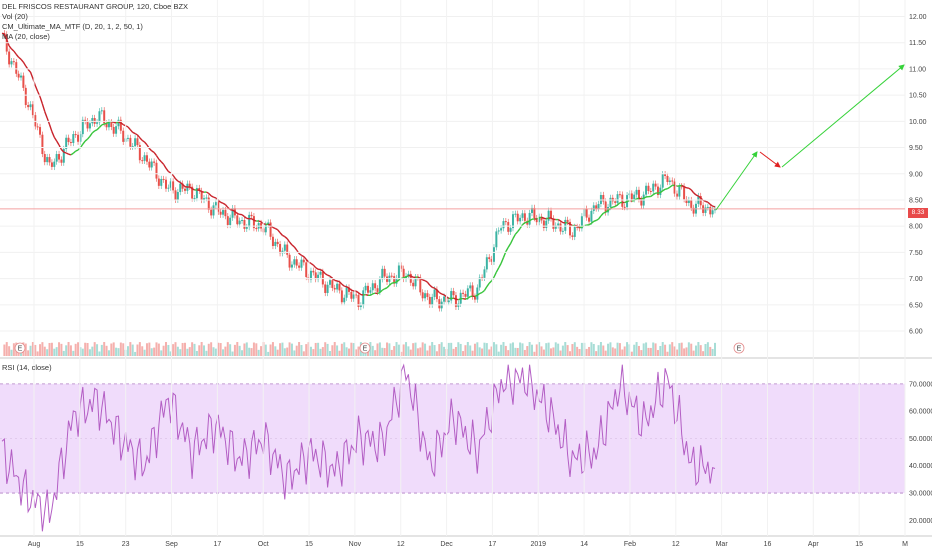  Describe the element at coordinates (916, 174) in the screenshot. I see `price-tick-label: 9.00` at that location.